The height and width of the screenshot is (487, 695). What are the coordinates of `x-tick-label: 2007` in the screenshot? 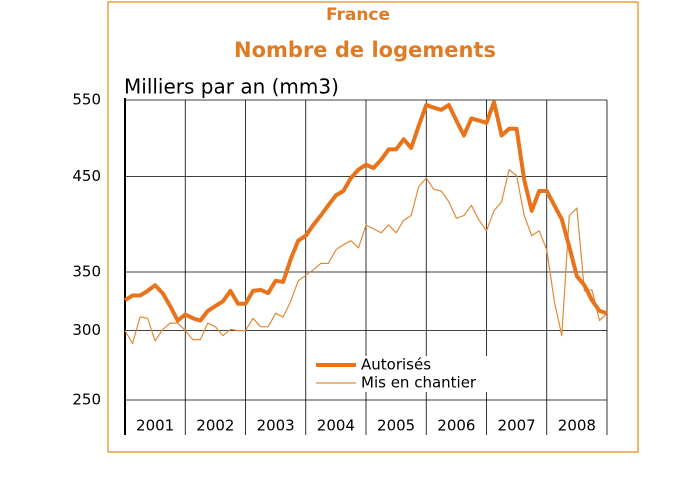 It's located at (517, 426).